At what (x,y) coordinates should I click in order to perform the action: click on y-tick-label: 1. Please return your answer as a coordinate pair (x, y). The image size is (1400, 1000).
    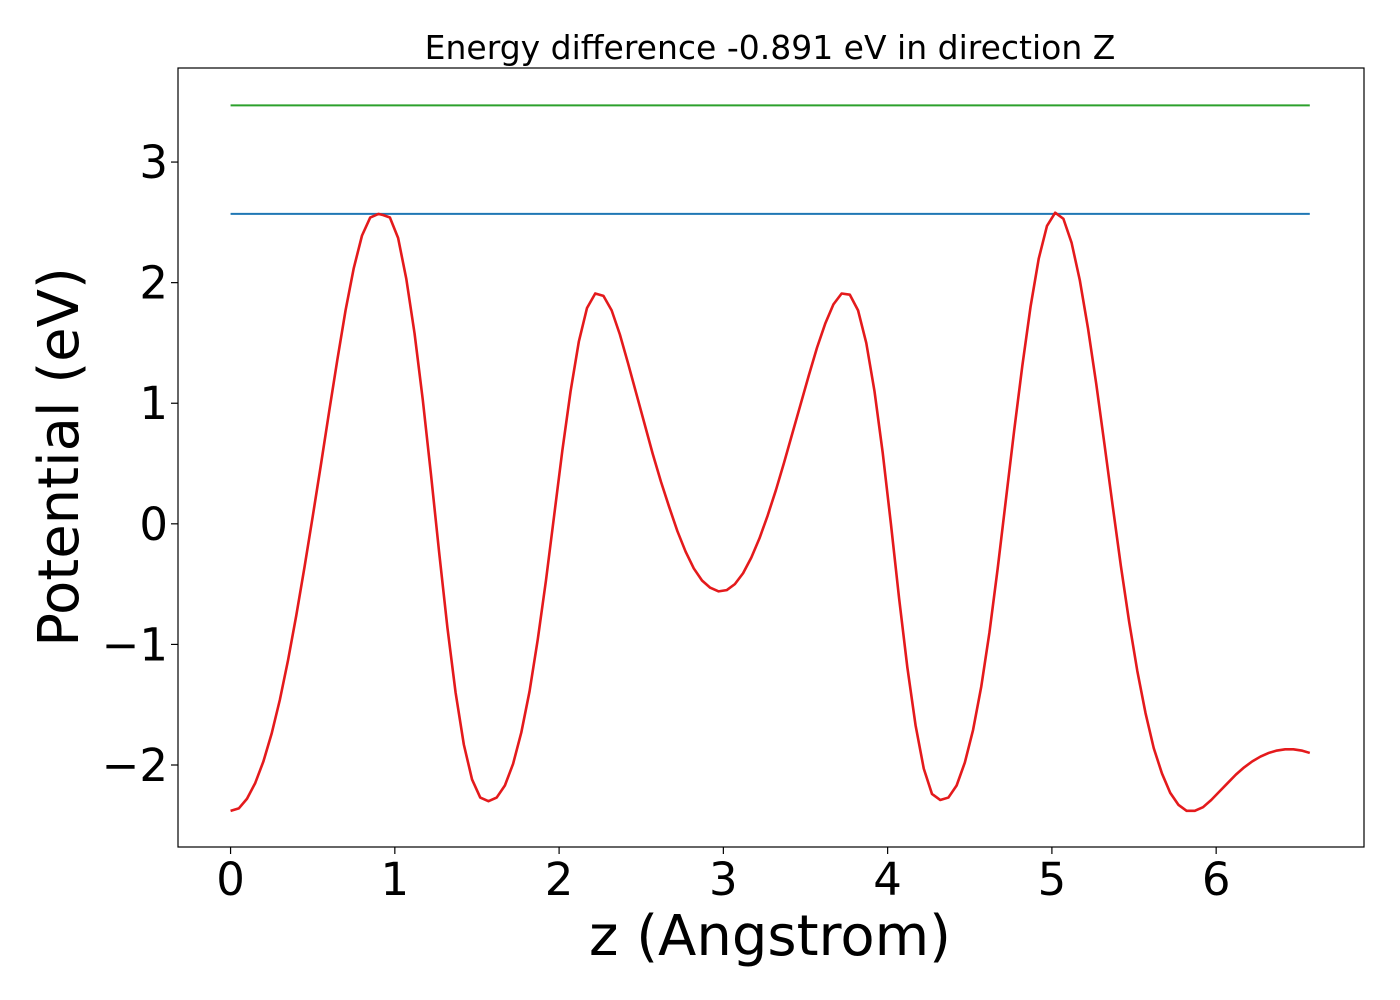
    Looking at the image, I should click on (153, 403).